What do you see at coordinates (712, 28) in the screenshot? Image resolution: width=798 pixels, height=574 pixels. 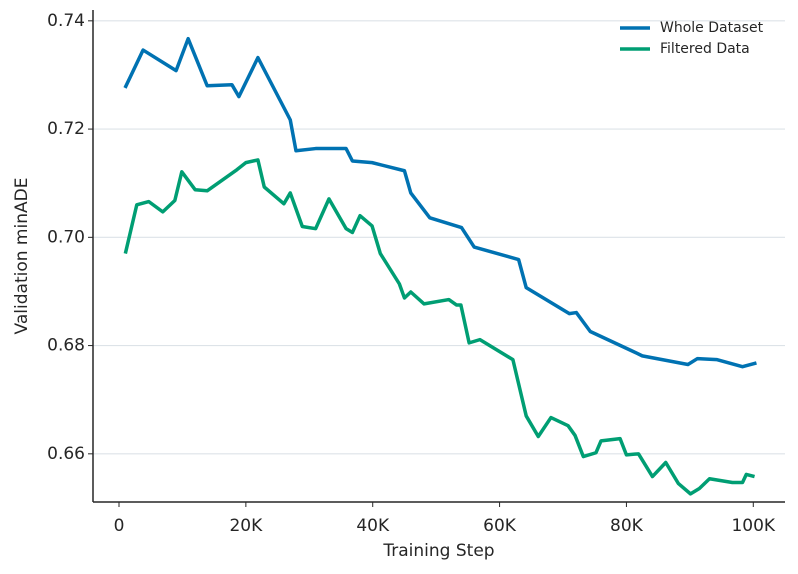 I see `legend-label: Whole Dataset` at bounding box center [712, 28].